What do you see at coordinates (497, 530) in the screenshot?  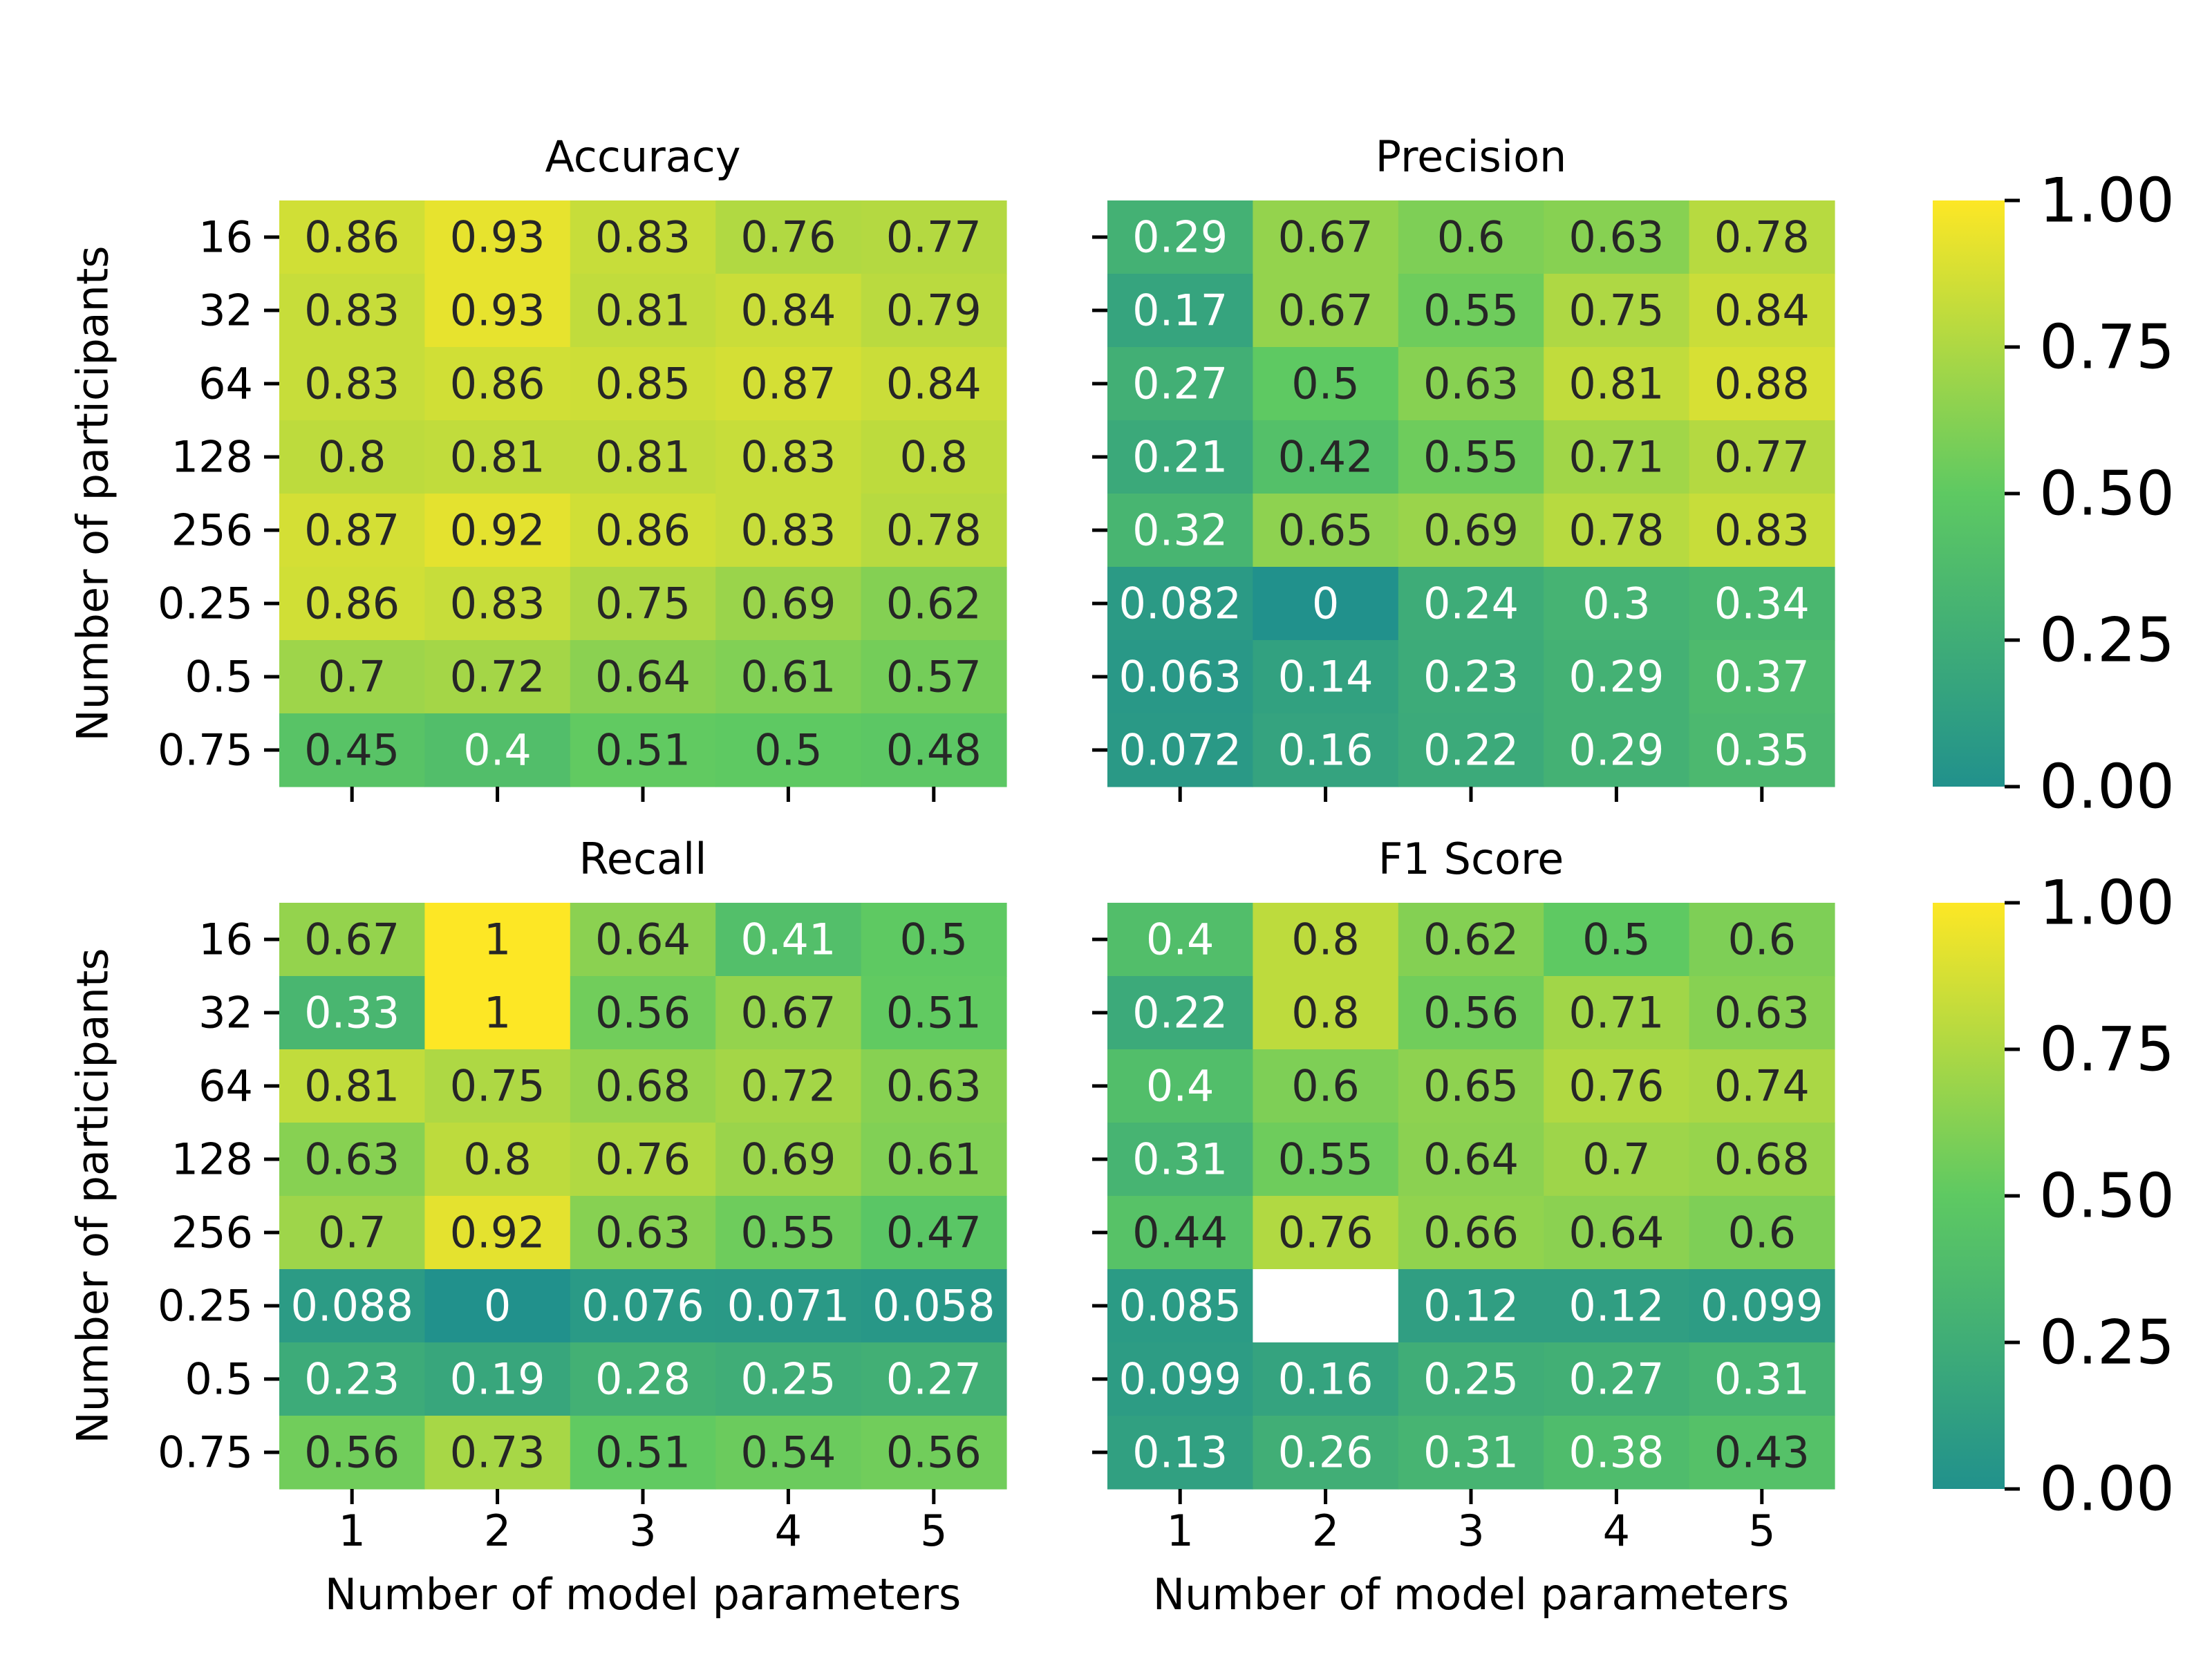 I see `cell-label: 0.92` at bounding box center [497, 530].